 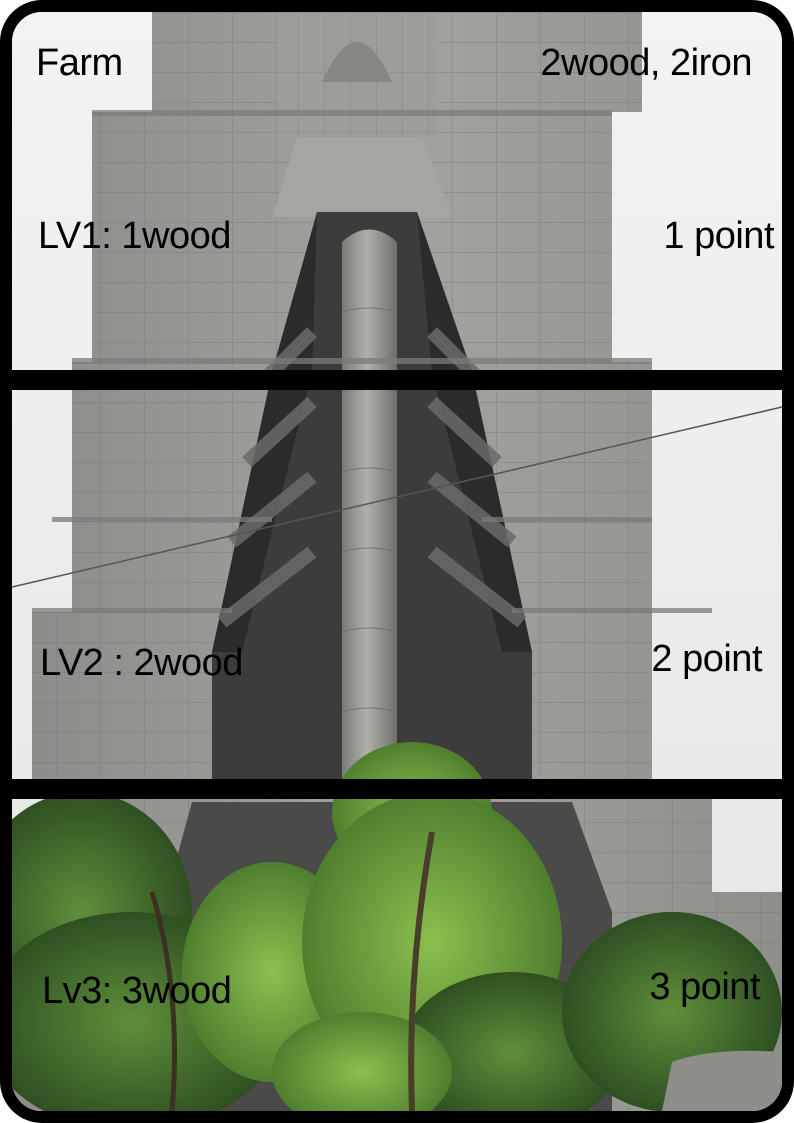 What do you see at coordinates (718, 236) in the screenshot?
I see `level-1-reward: 1 point` at bounding box center [718, 236].